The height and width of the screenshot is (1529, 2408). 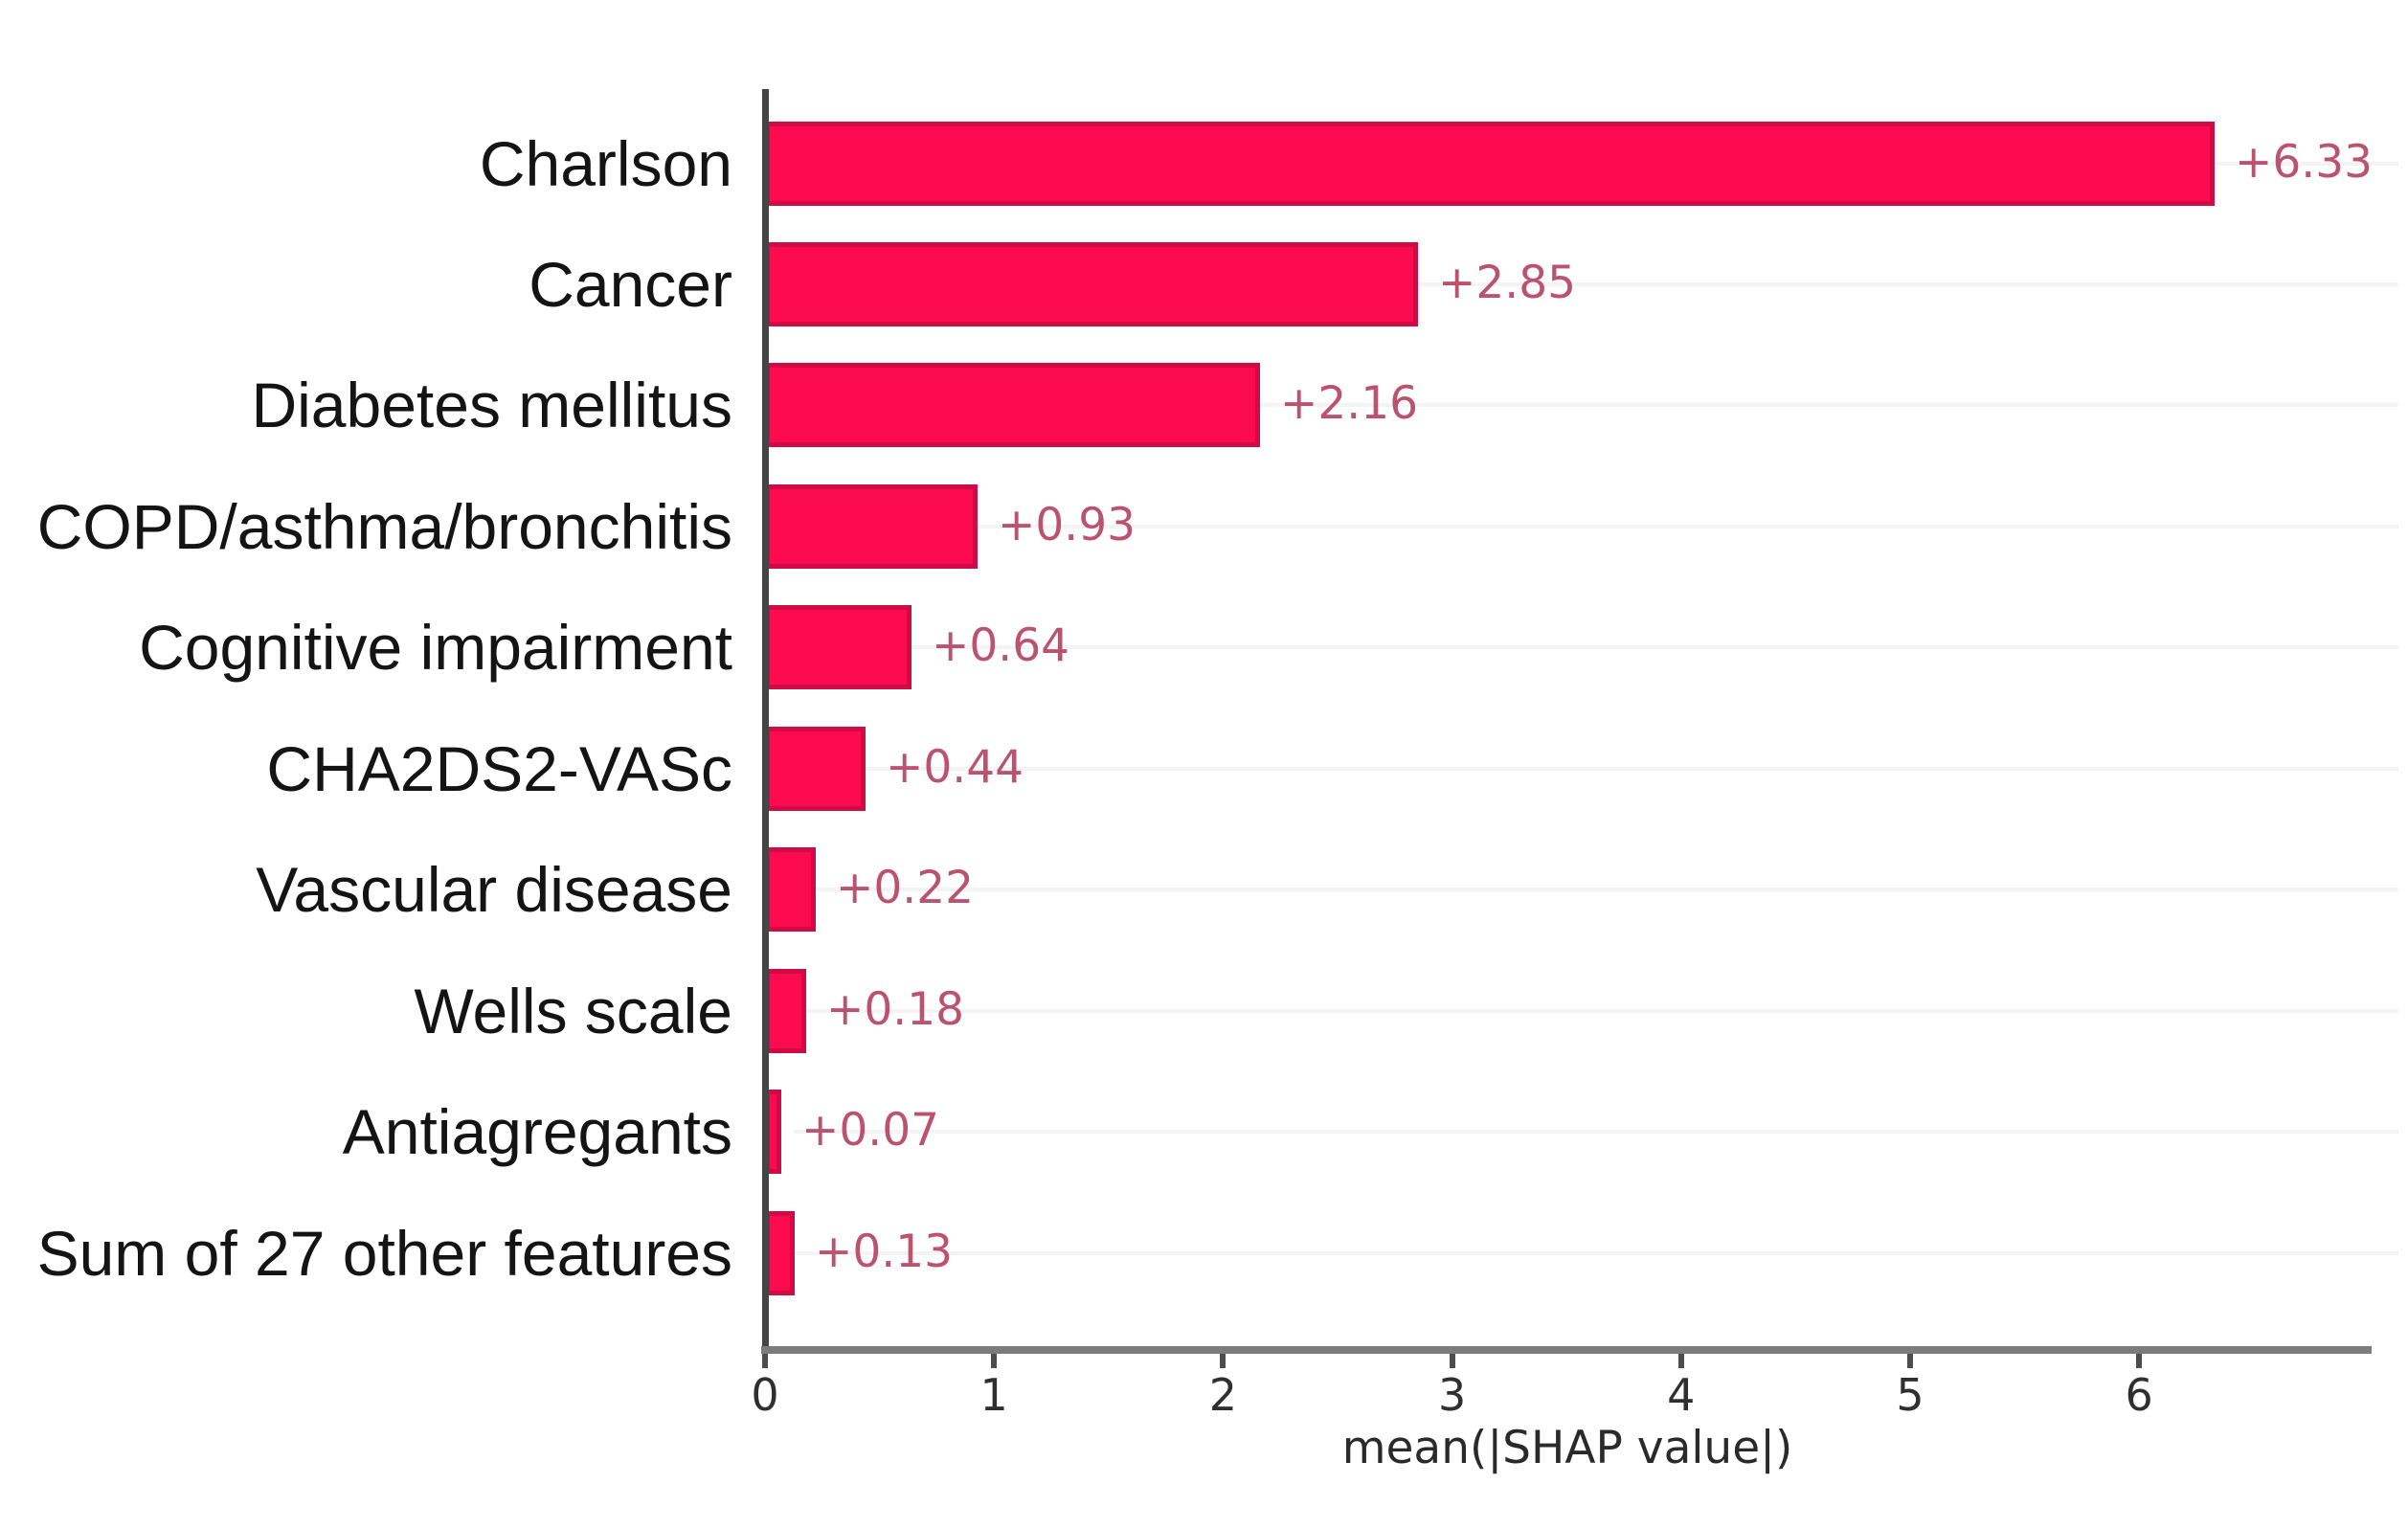 What do you see at coordinates (537, 1132) in the screenshot?
I see `category-label: Antiagregants` at bounding box center [537, 1132].